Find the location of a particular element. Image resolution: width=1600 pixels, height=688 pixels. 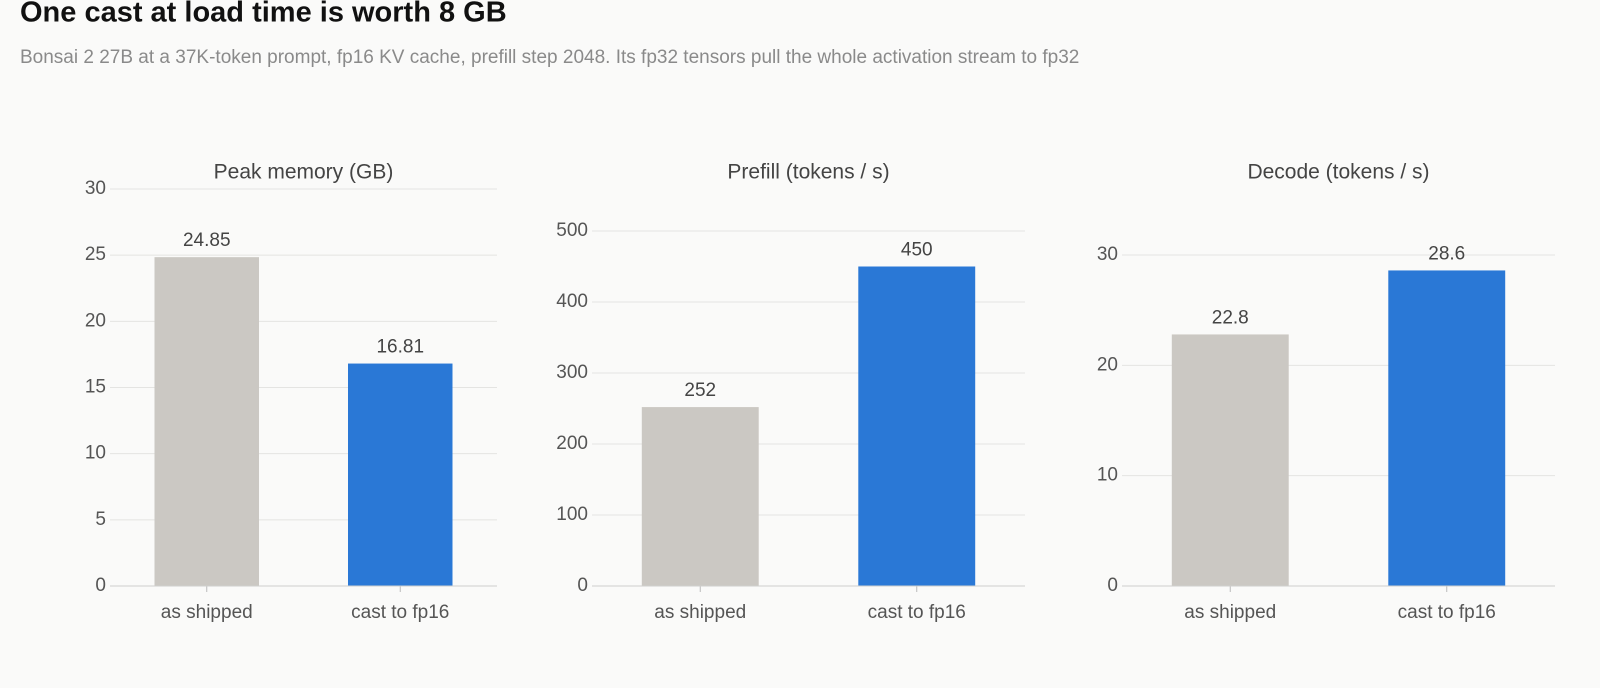

y-tick-label: 500 is located at coordinates (572, 230).